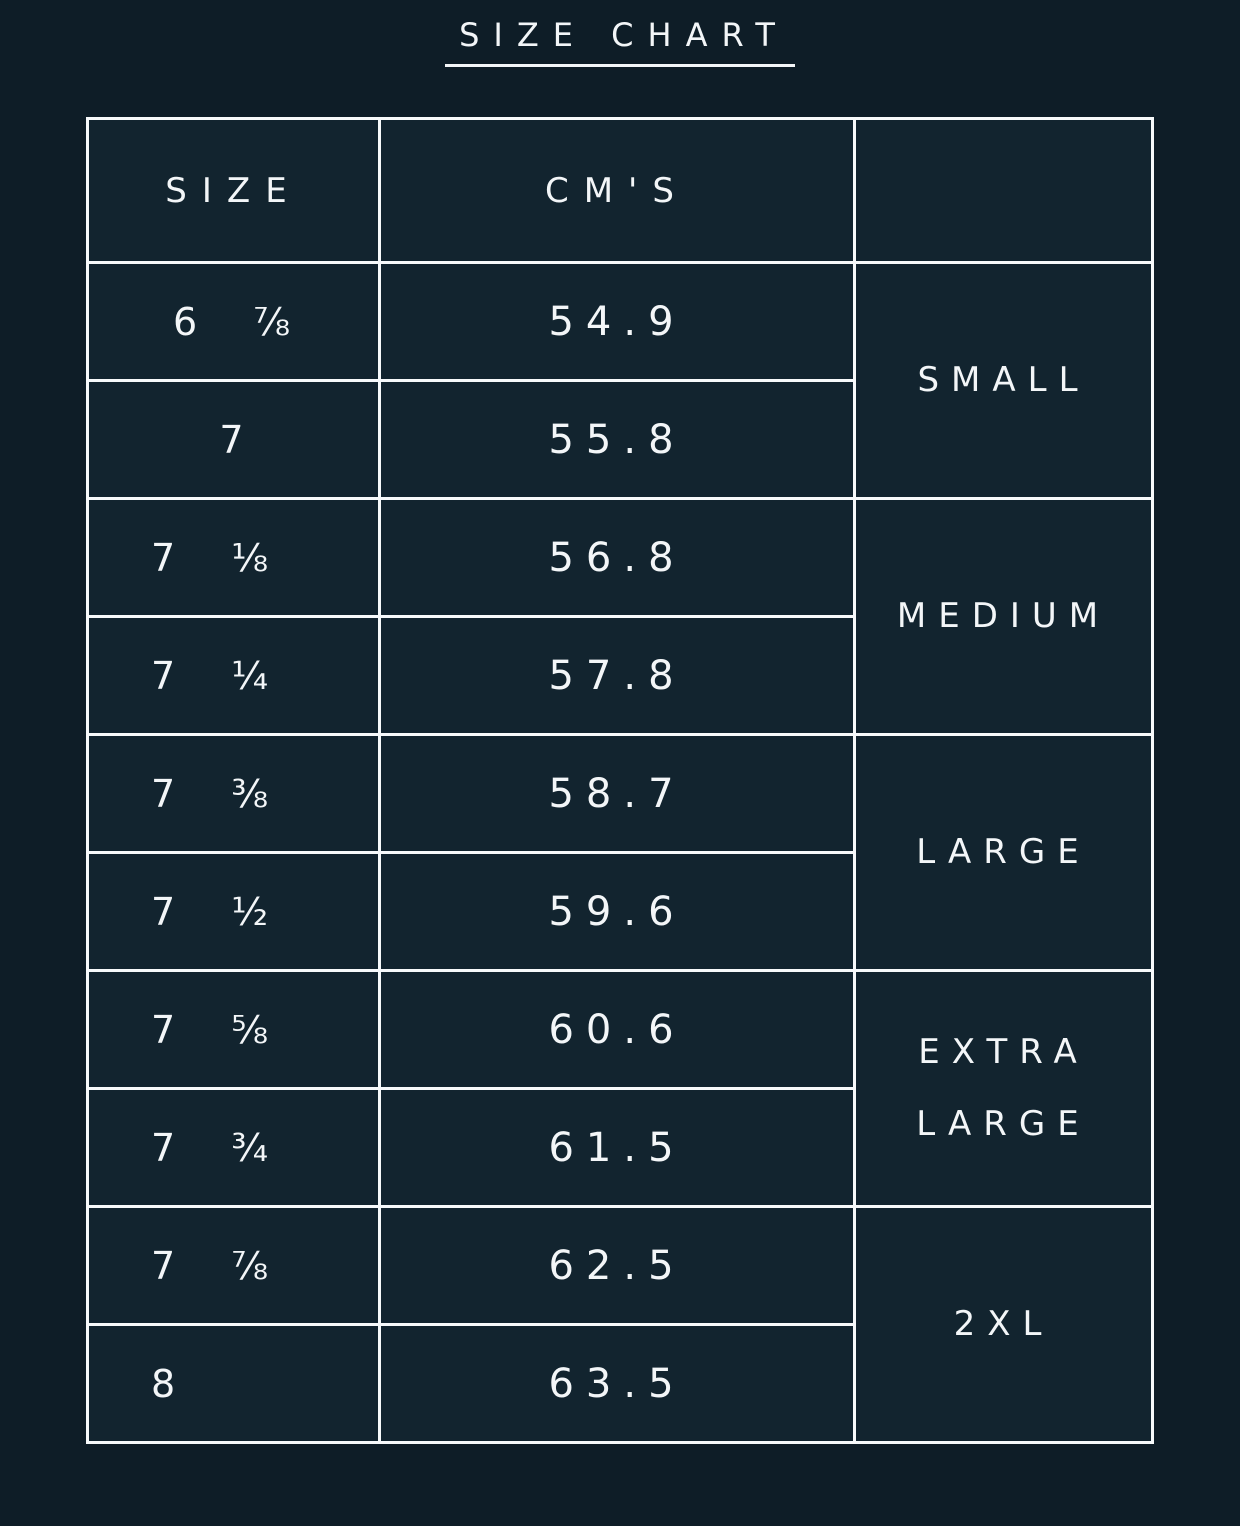  Describe the element at coordinates (233, 1147) in the screenshot. I see `size-value: 7 ¾` at that location.